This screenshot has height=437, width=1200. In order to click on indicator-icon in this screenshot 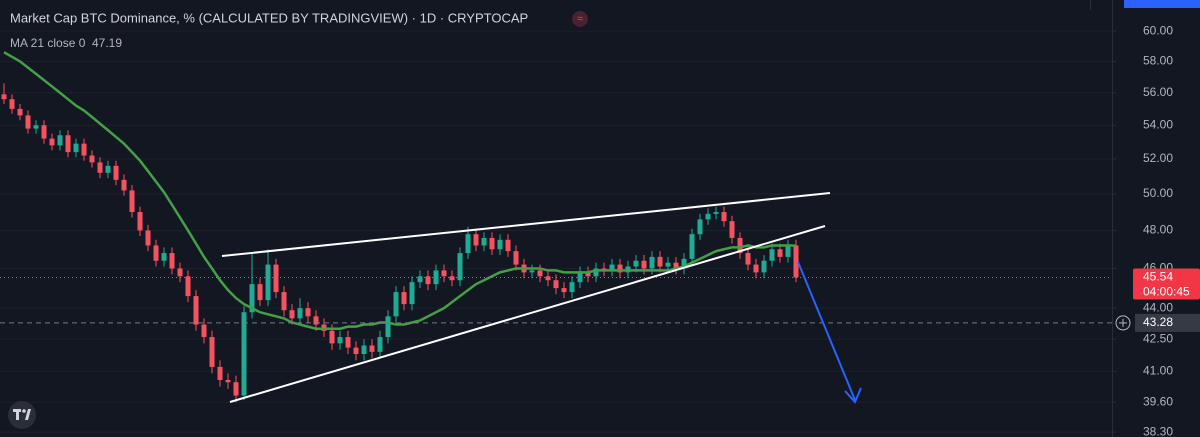, I will do `click(580, 19)`.